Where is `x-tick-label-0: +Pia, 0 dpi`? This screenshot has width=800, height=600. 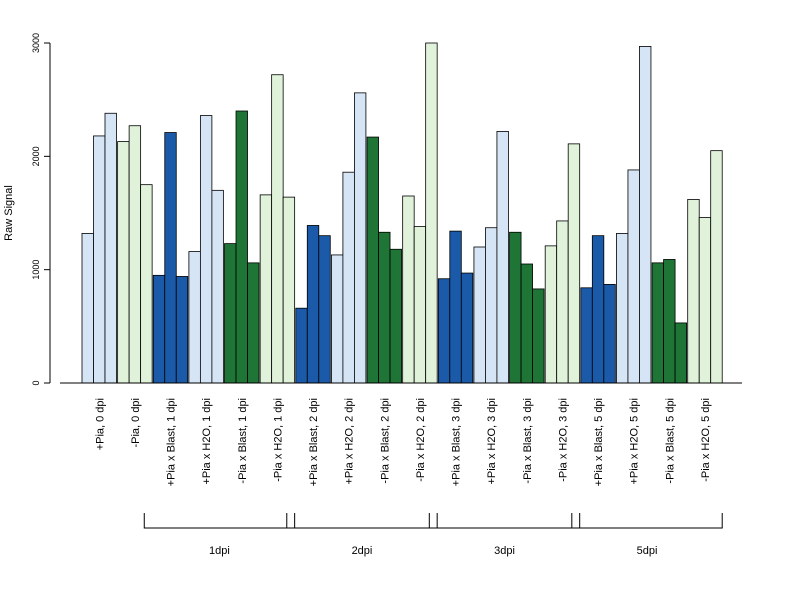
x-tick-label-0: +Pia, 0 dpi is located at coordinates (100, 424).